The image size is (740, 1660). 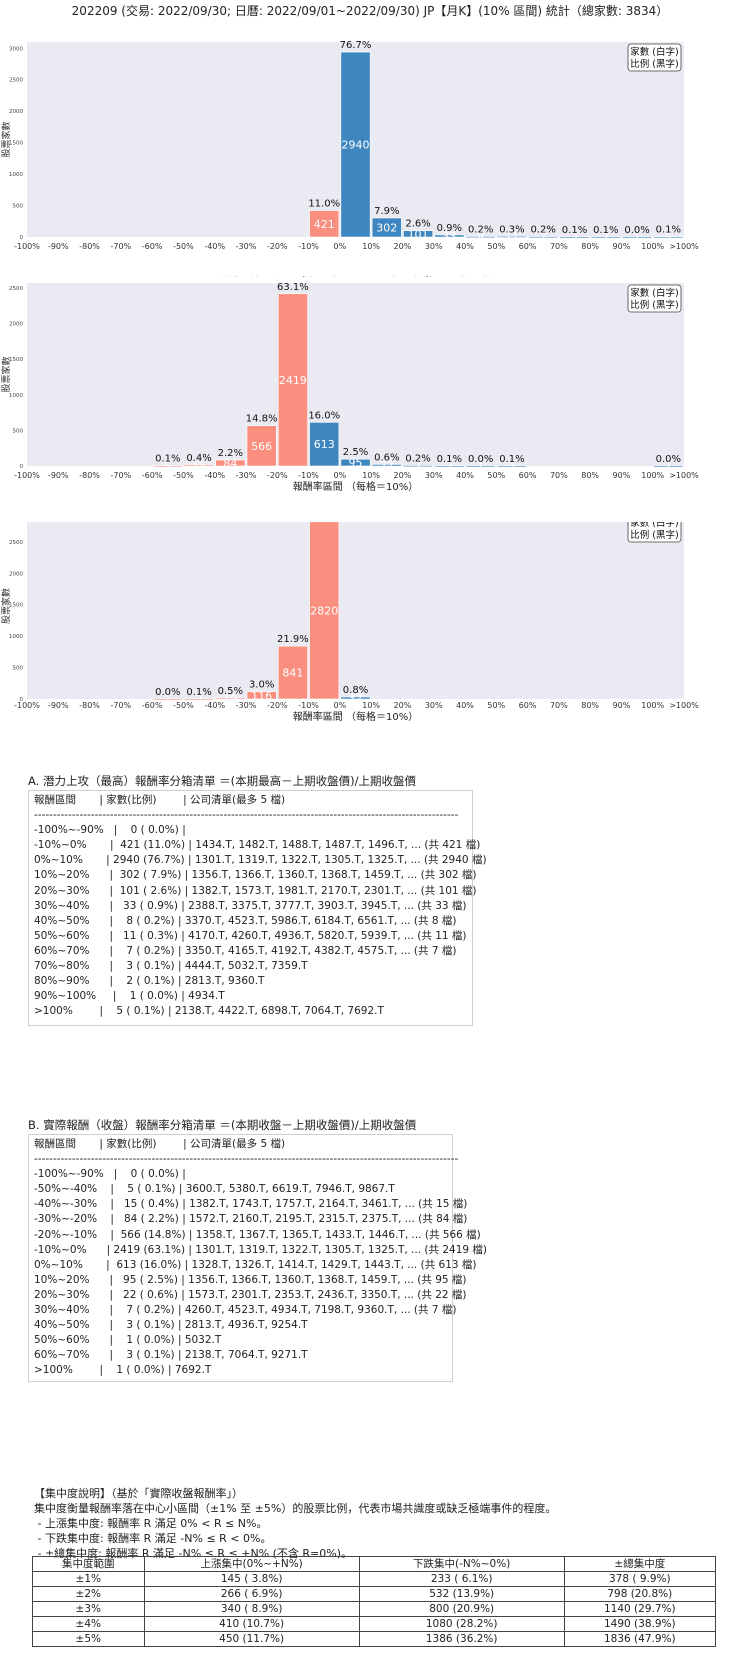 What do you see at coordinates (251, 1564) in the screenshot?
I see `column-header: 上漲集中(0%~+N%)` at bounding box center [251, 1564].